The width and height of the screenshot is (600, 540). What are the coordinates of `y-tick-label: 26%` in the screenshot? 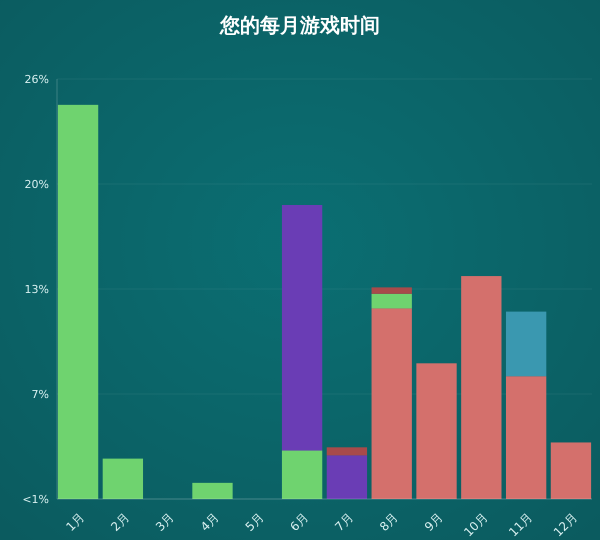 It's located at (36, 79).